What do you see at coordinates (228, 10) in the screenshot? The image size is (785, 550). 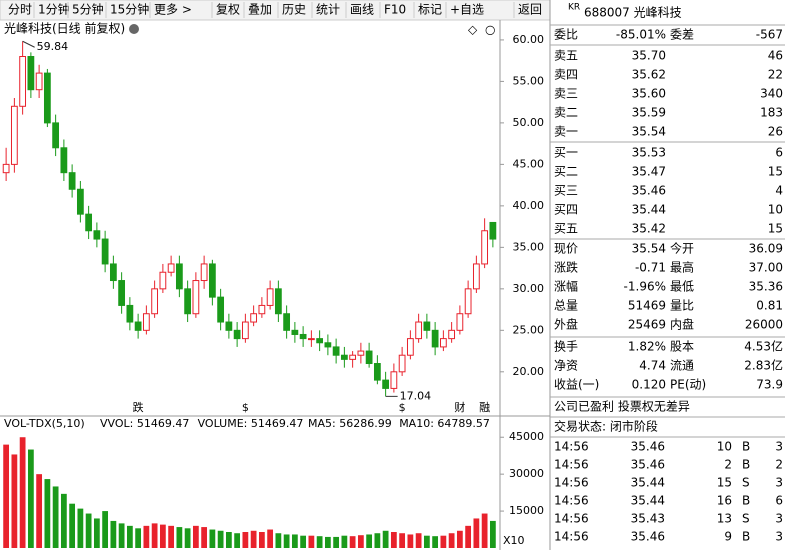 I see `toolbar-button: 复权` at bounding box center [228, 10].